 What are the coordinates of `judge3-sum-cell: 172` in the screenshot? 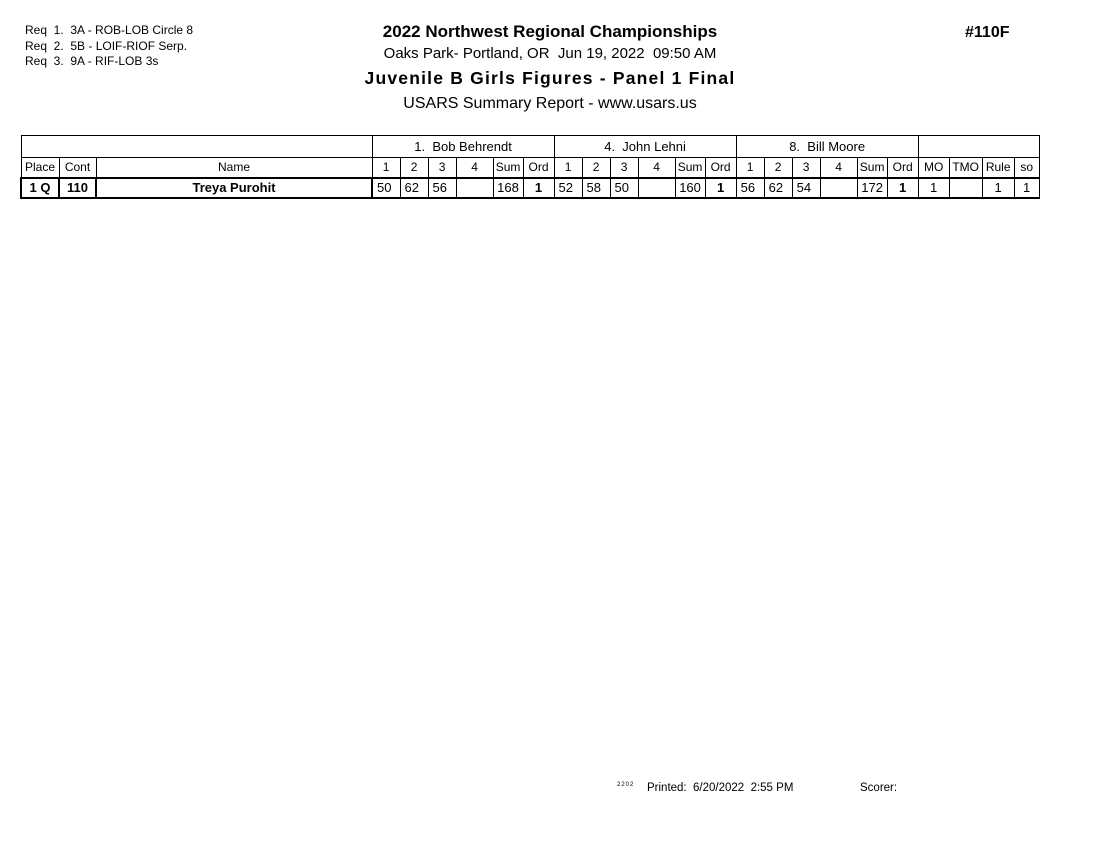 It's located at (872, 187).